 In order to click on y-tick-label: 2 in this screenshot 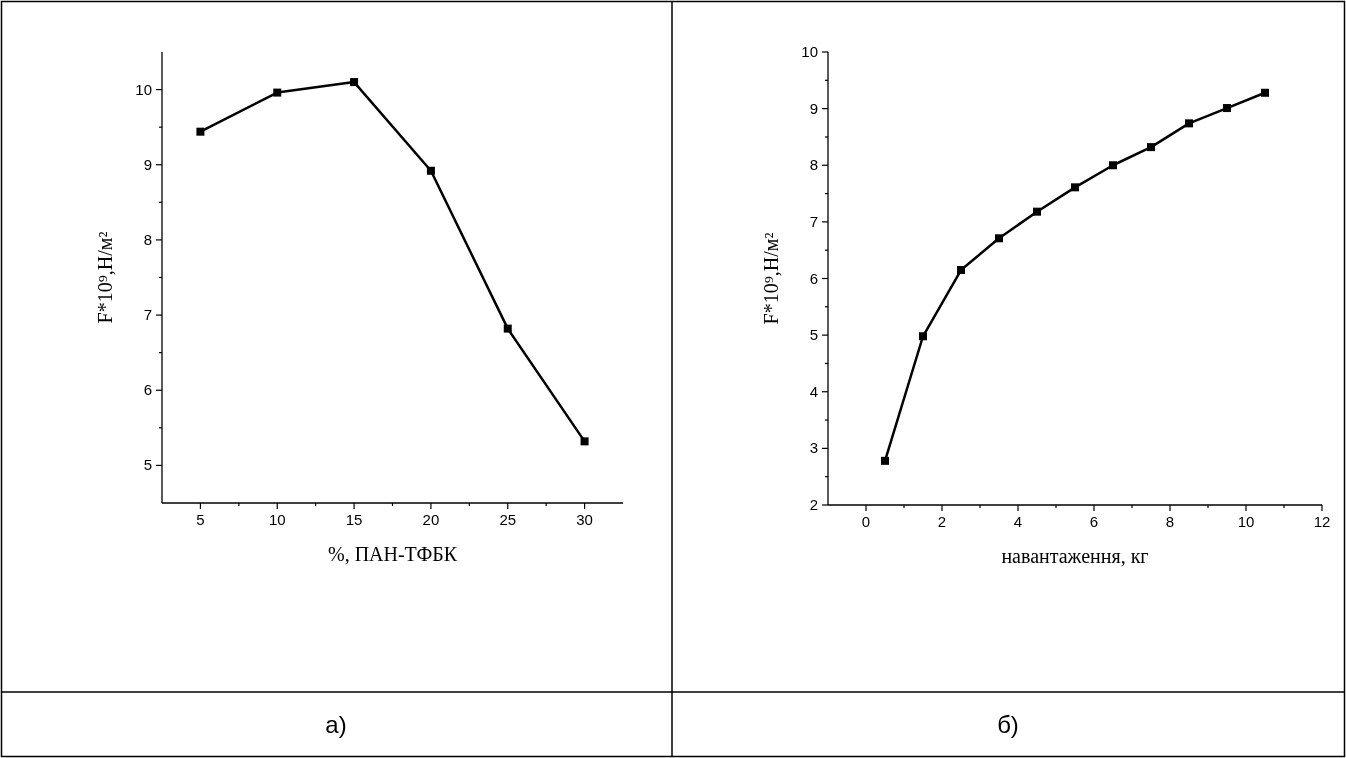, I will do `click(813, 504)`.